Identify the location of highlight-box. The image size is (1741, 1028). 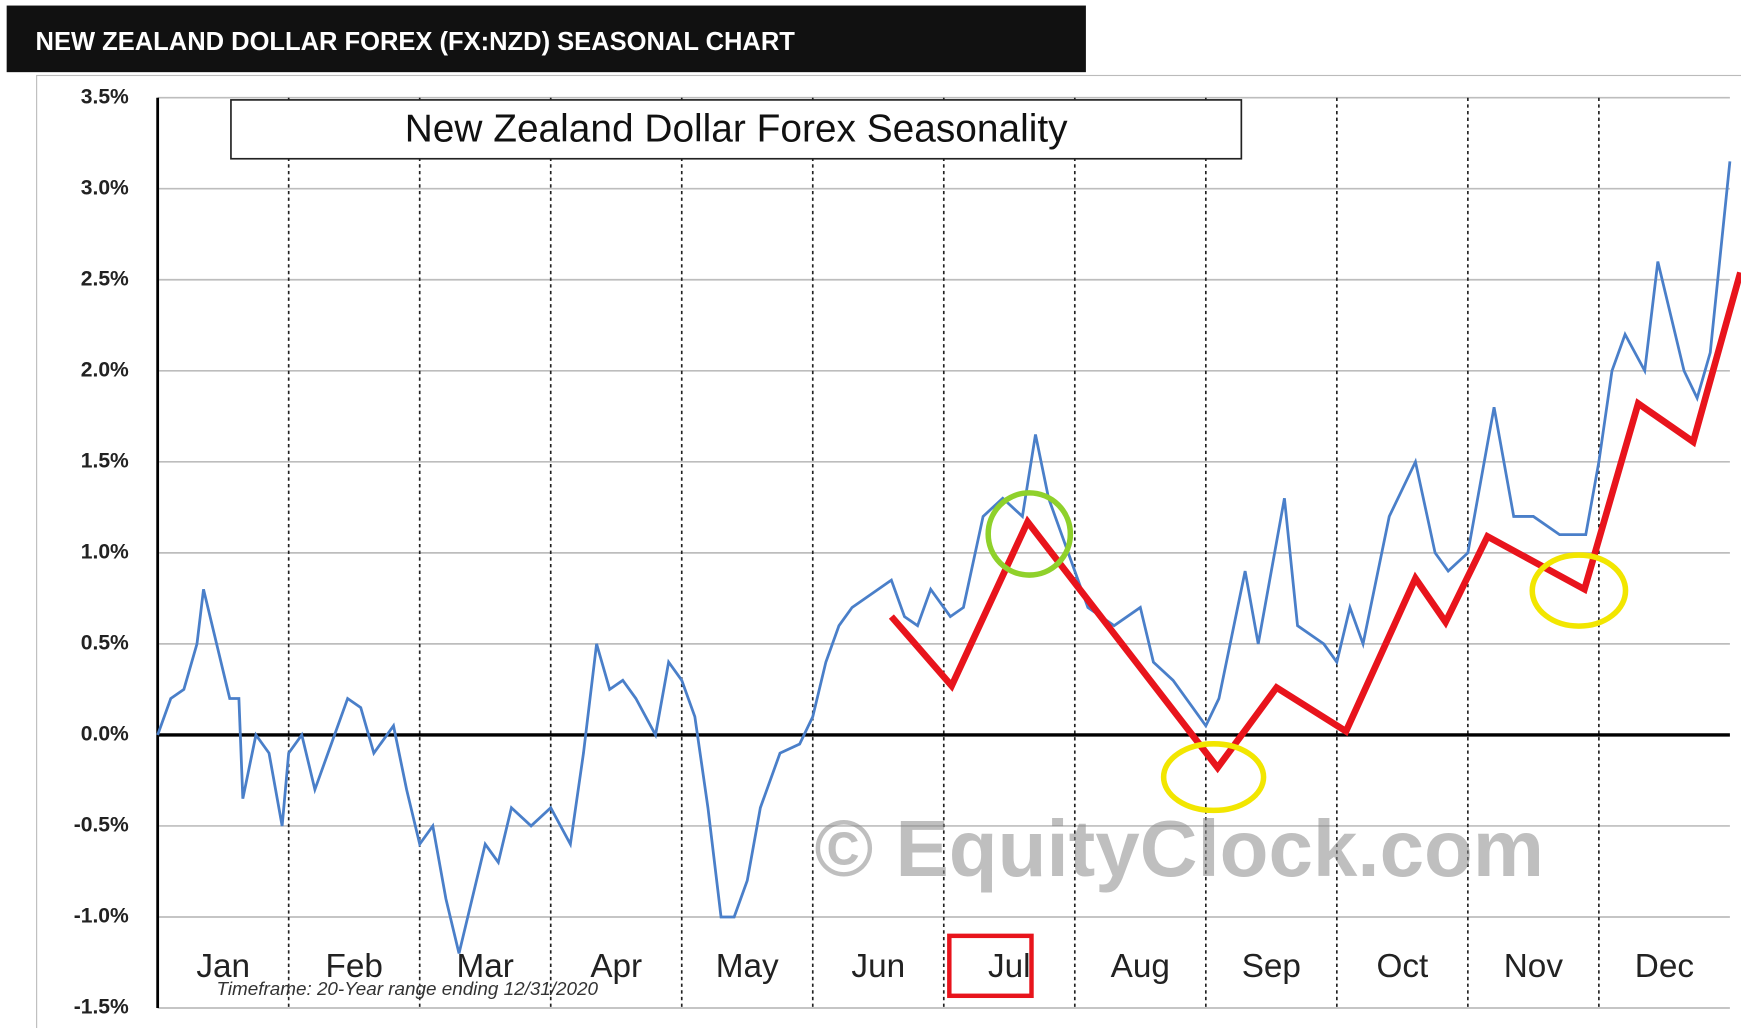
(990, 966).